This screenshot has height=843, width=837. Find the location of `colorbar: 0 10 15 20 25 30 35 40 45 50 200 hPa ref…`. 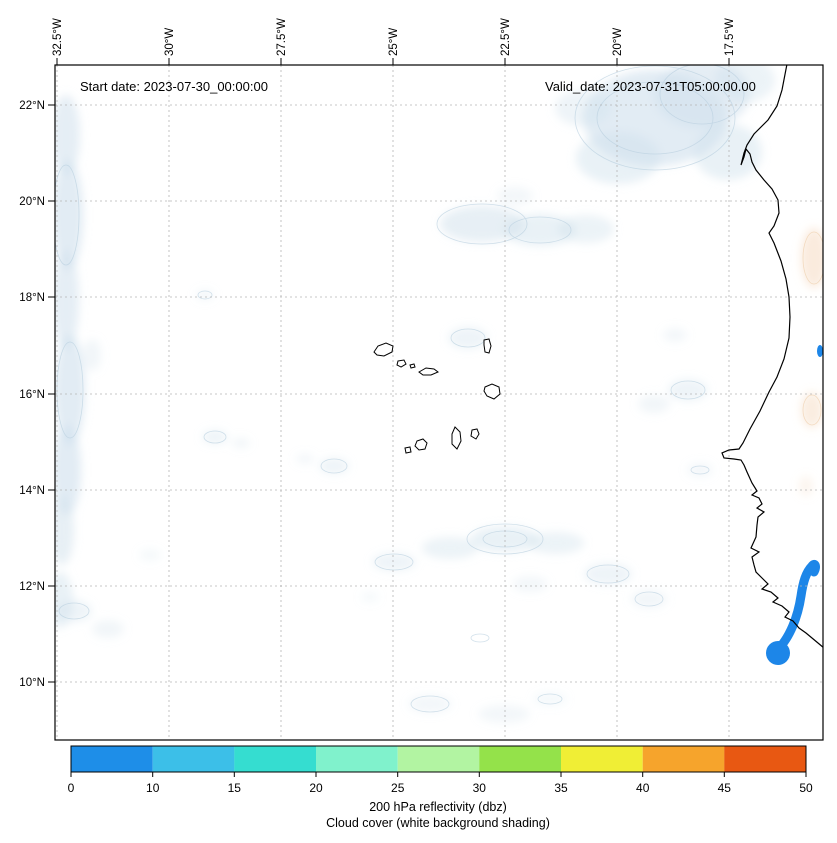

colorbar: 0 10 15 20 25 30 35 40 45 50 200 hPa ref… is located at coordinates (440, 787).